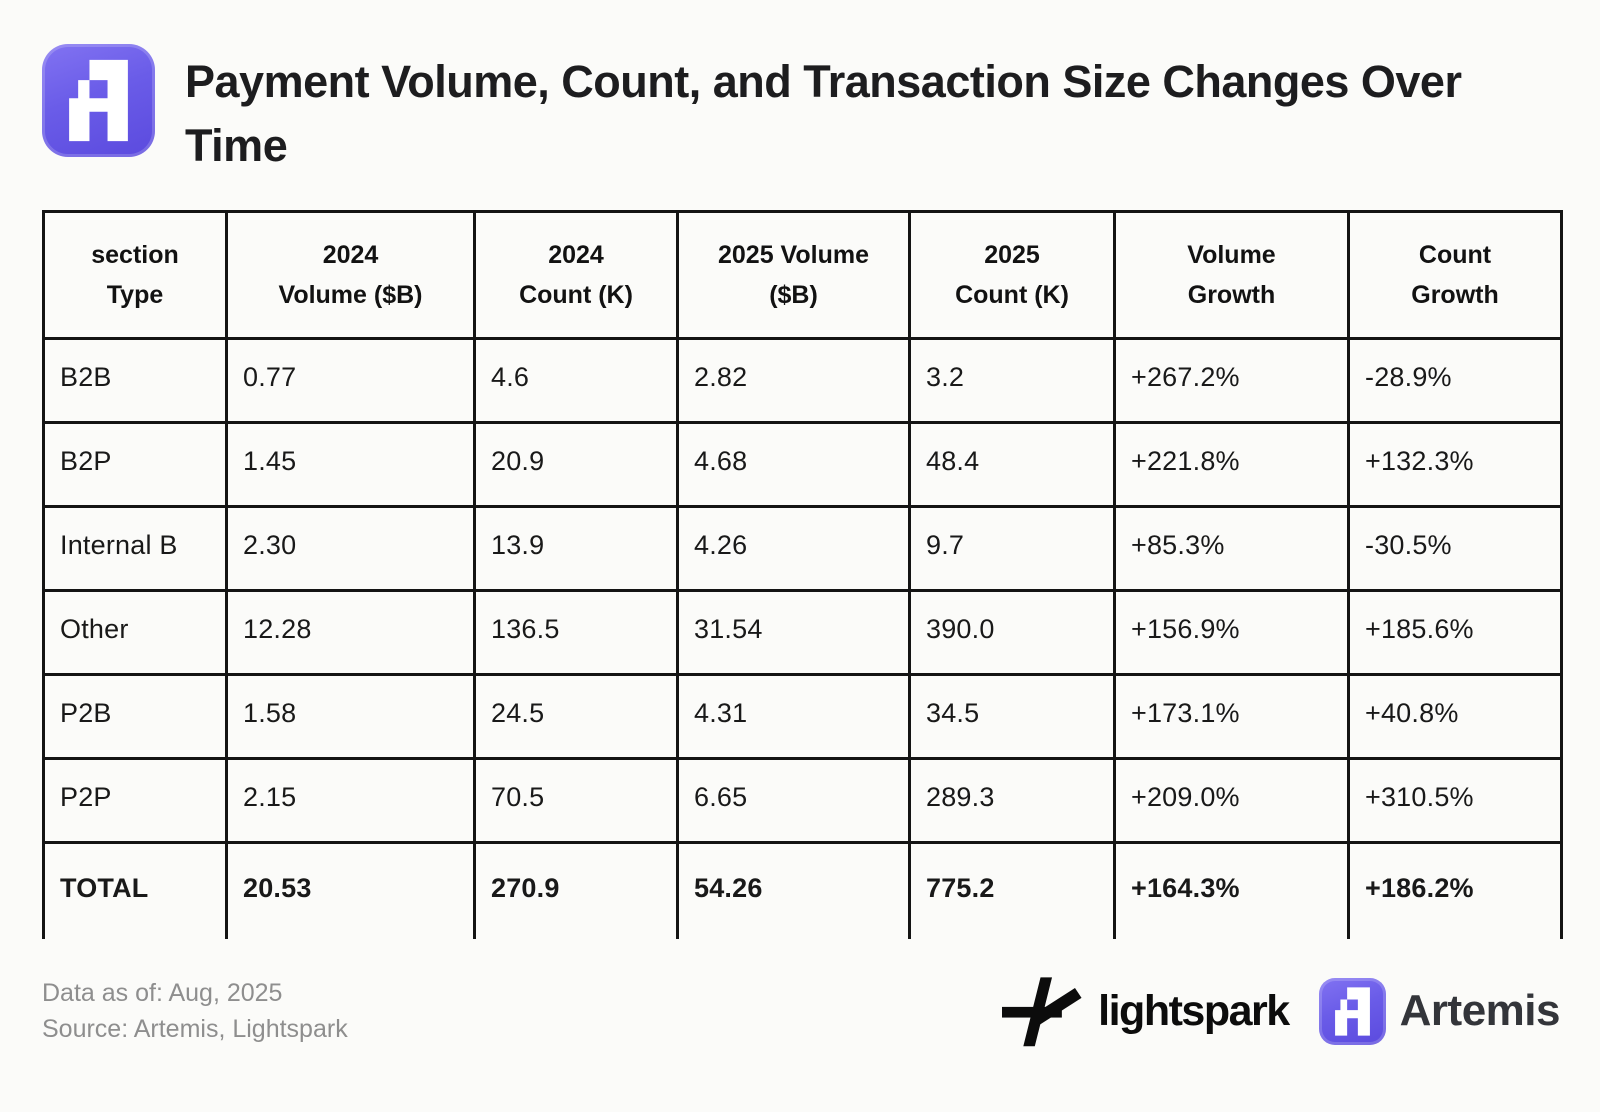  I want to click on table-cell: 20.9, so click(576, 464).